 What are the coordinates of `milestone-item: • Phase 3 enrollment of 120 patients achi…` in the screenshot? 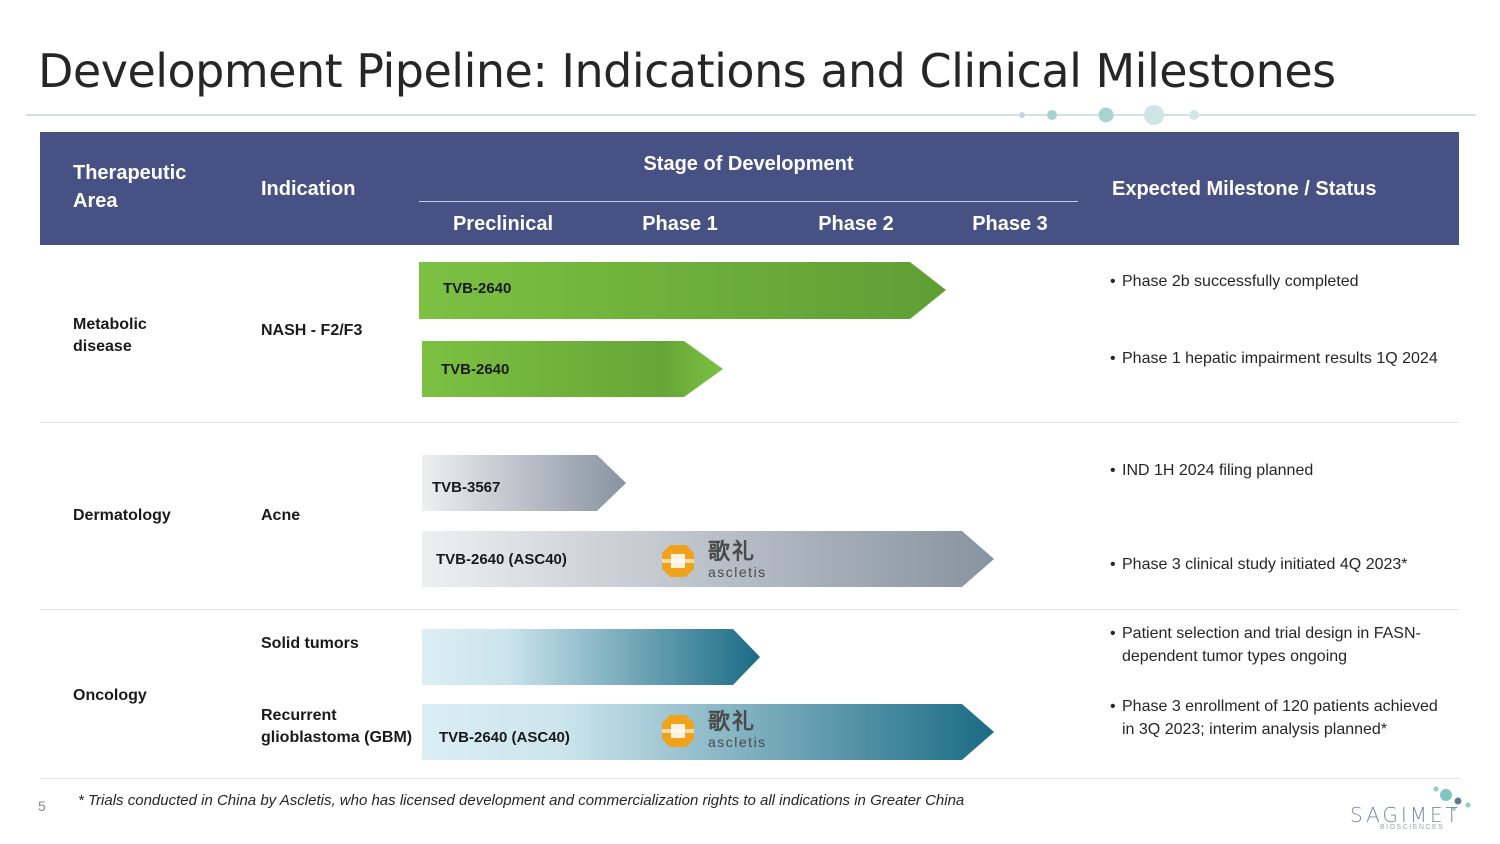 It's located at (1274, 718).